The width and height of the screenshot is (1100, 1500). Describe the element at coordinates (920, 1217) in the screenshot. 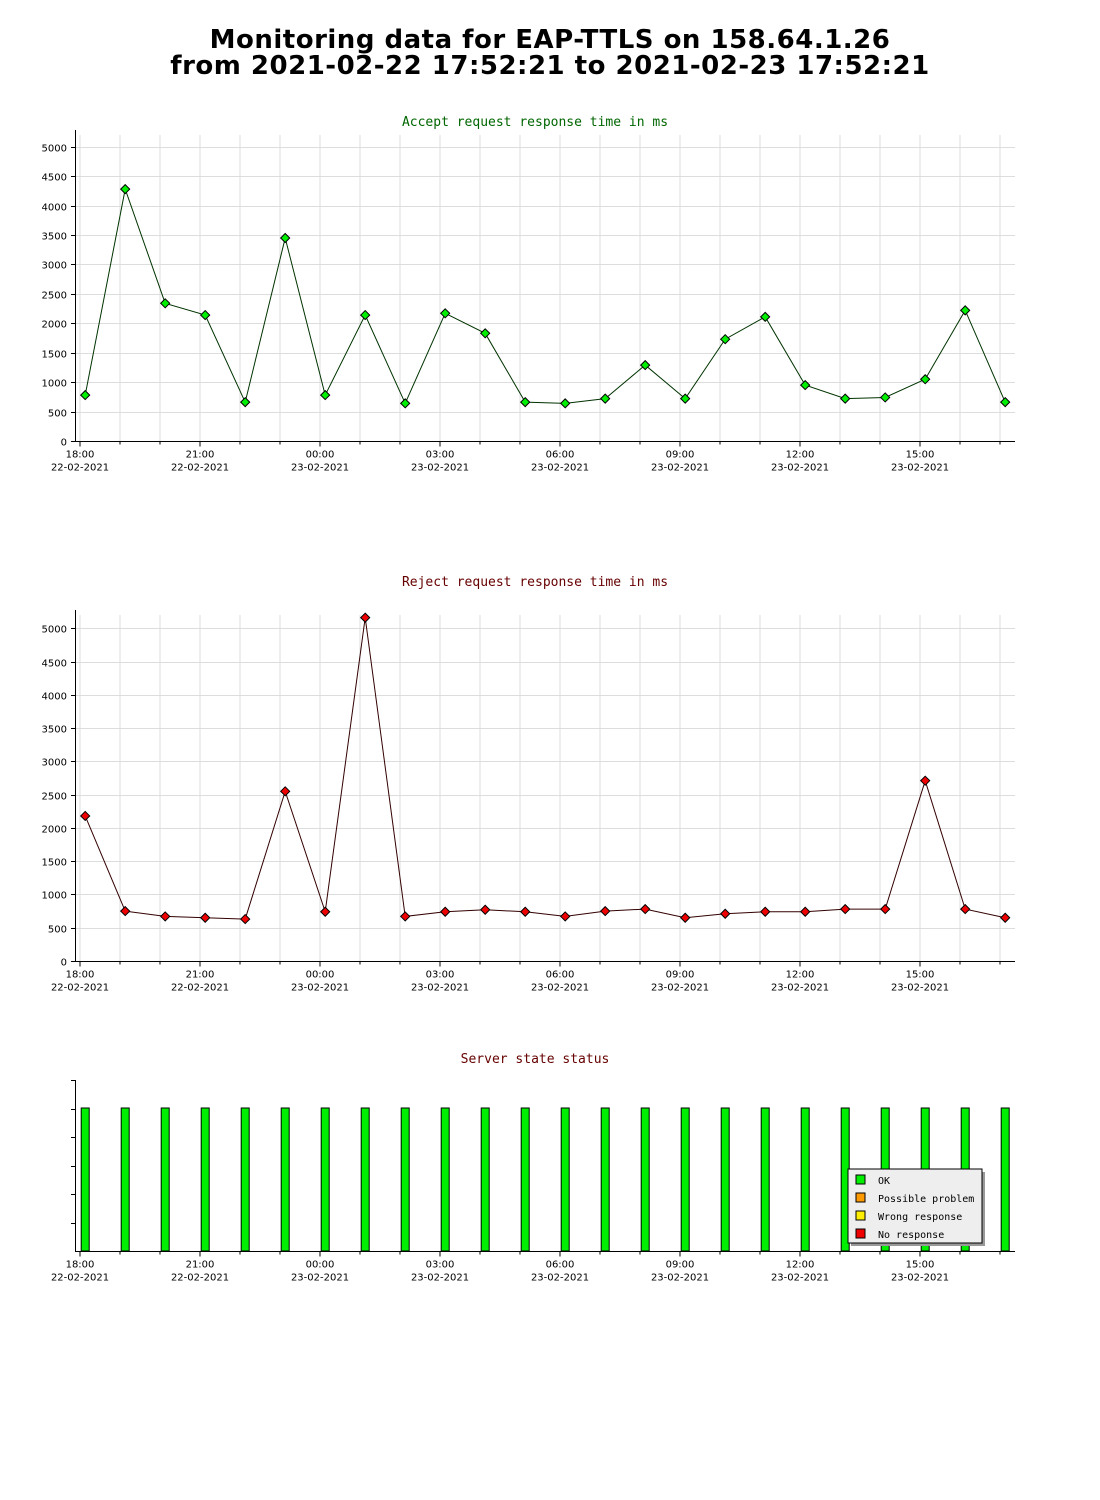

I see `legend-label: Wrong response` at that location.